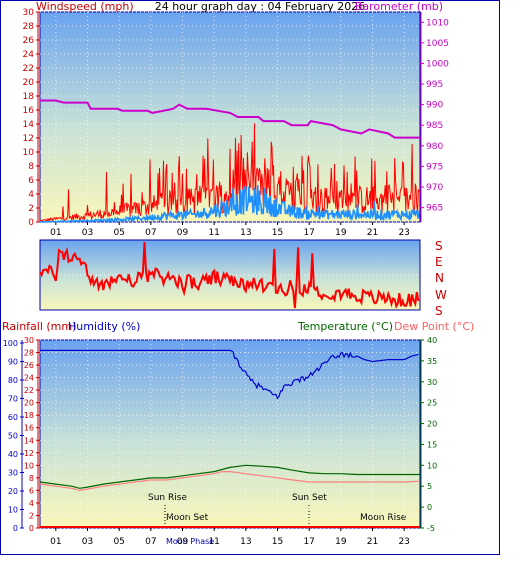  Describe the element at coordinates (28, 139) in the screenshot. I see `wind-tick-label: 12` at that location.